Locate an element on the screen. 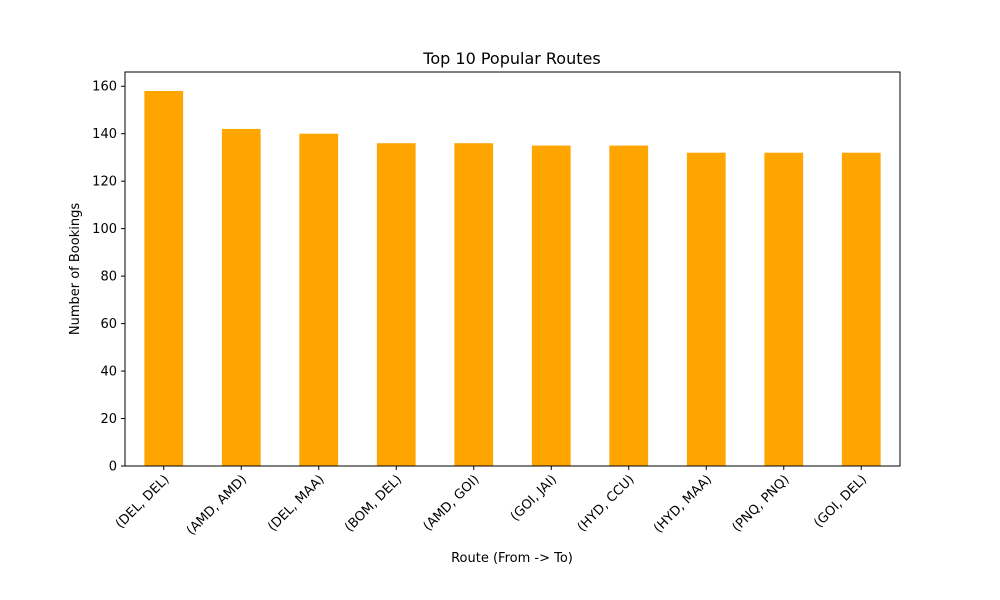  y-tick-label: 80 is located at coordinates (108, 277).